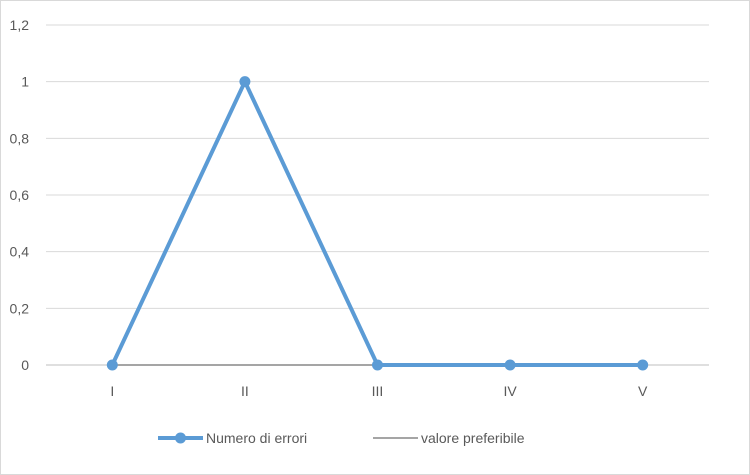  I want to click on legend-swatch-marker, so click(180, 438).